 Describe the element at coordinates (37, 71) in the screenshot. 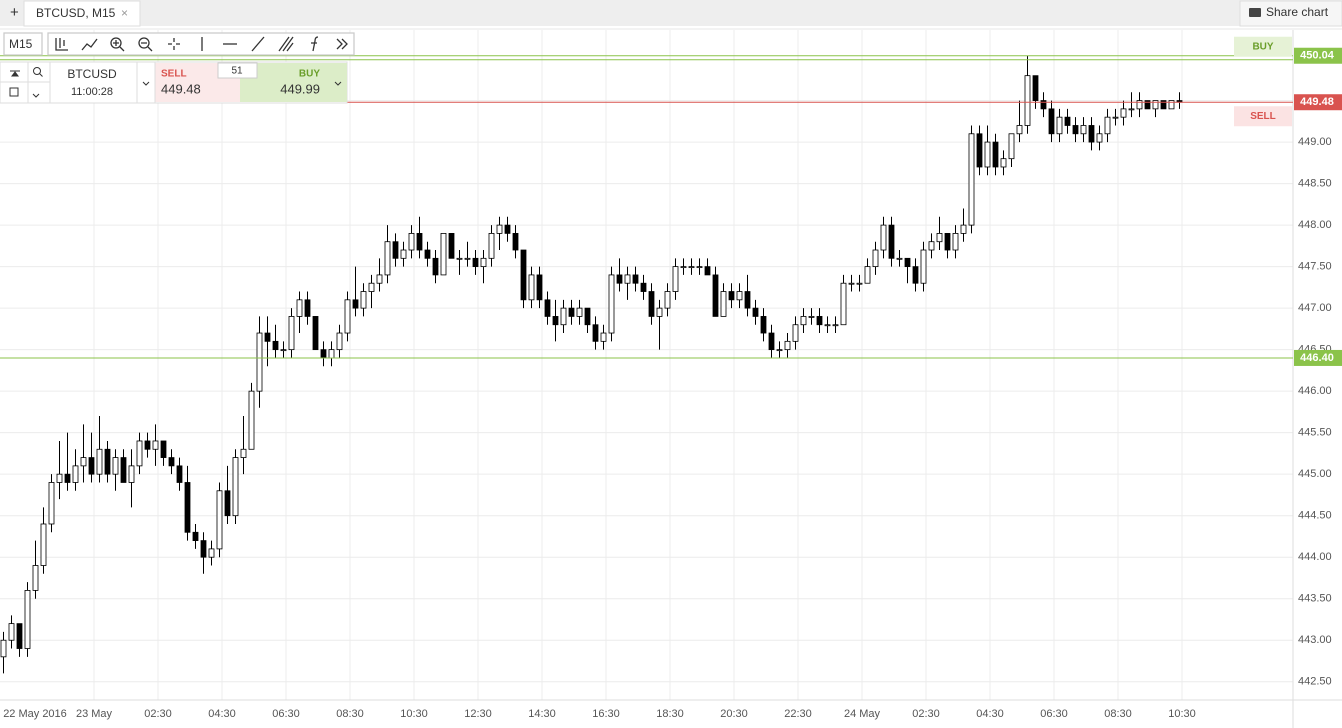

I see `search-icon` at that location.